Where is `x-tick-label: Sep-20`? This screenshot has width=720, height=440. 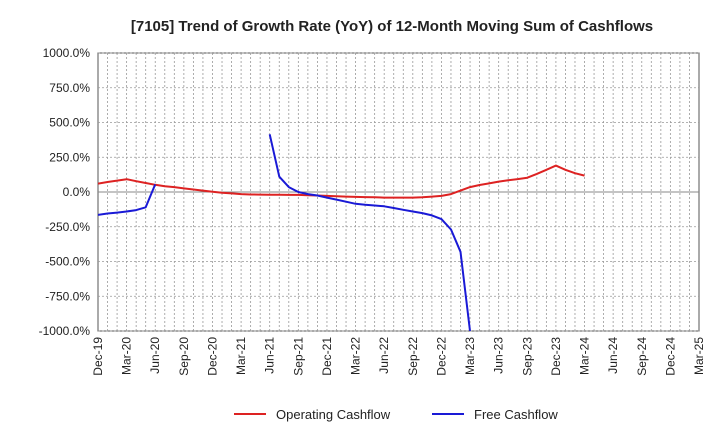
x-tick-label: Sep-20 is located at coordinates (184, 356).